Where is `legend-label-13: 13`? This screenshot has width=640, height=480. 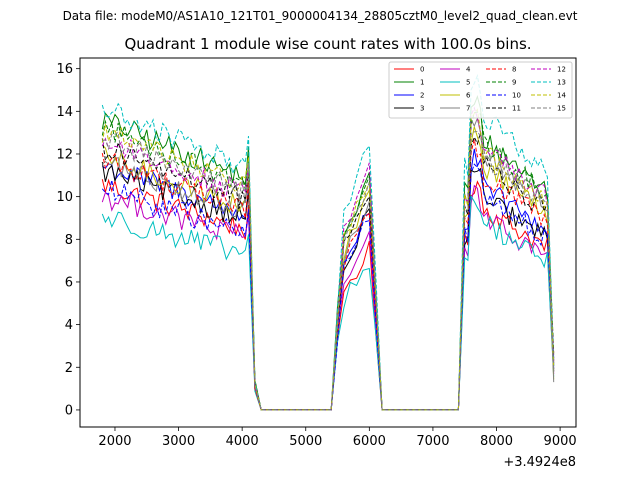
legend-label-13: 13 is located at coordinates (561, 83).